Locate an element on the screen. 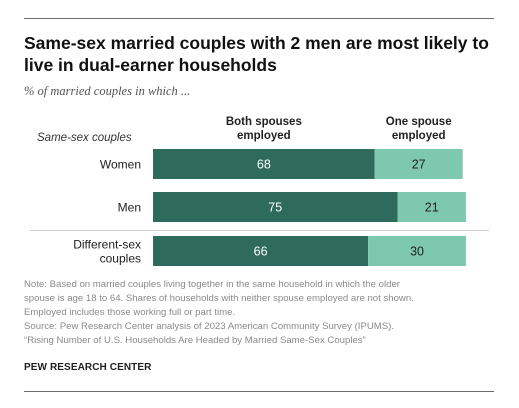 This screenshot has height=408, width=519. category-label: Men is located at coordinates (129, 208).